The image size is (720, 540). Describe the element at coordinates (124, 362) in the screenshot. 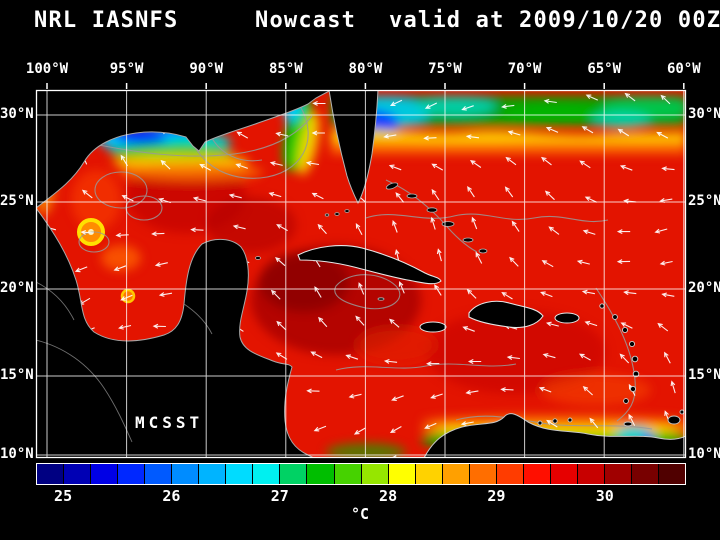

I see `political-borders` at that location.